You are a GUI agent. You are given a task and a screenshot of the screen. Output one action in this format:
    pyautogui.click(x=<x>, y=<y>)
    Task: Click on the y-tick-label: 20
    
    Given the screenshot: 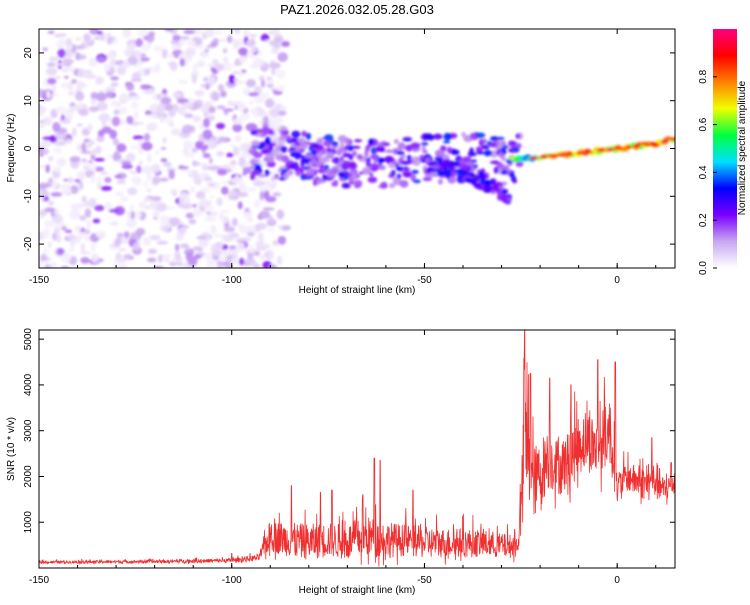 What is the action you would take?
    pyautogui.click(x=28, y=53)
    